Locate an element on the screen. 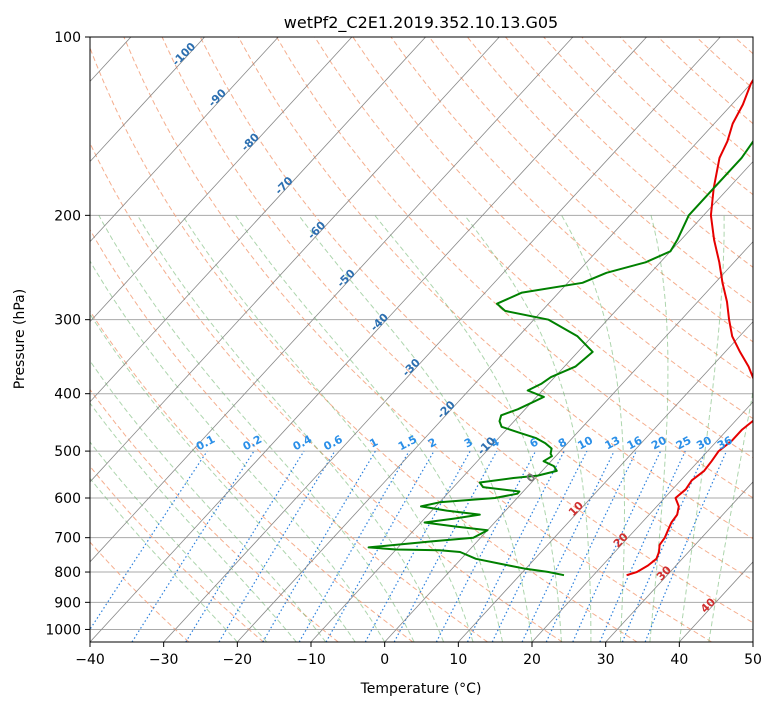 Image resolution: width=775 pixels, height=708 pixels. y-axis: 100 200 300 400 500 600 700 800 900 1000 is located at coordinates (67, 334).